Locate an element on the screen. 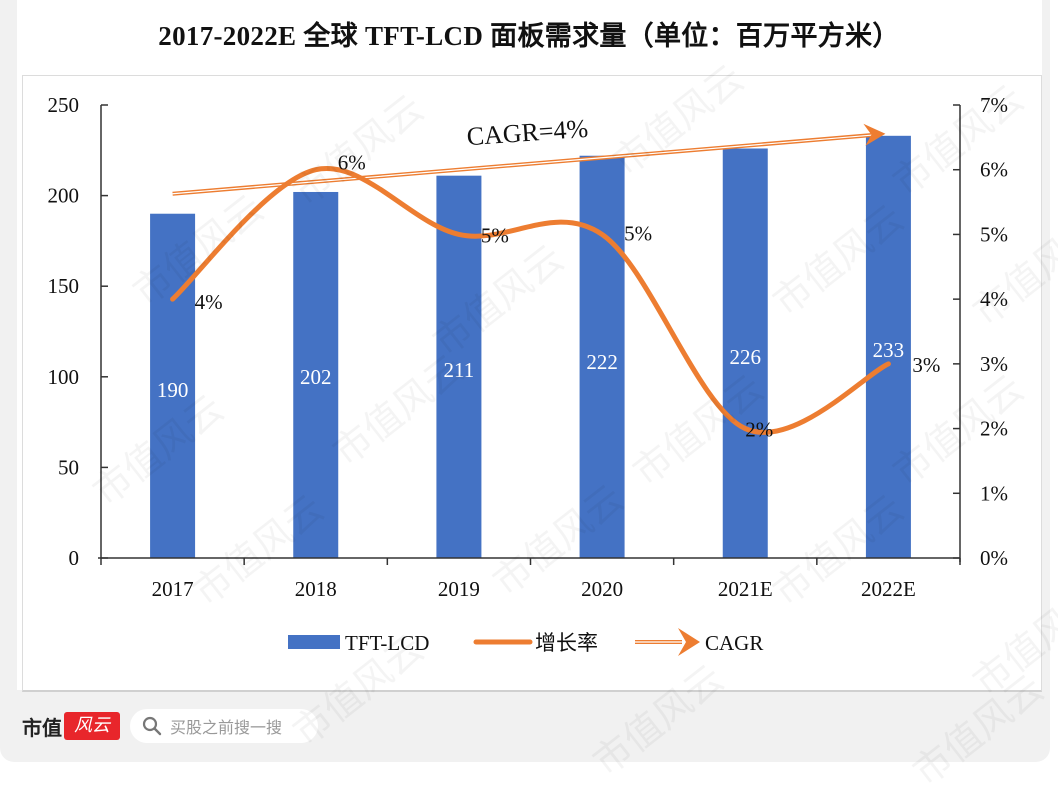 The height and width of the screenshot is (796, 1058). brand-name: 市值 is located at coordinates (42, 727).